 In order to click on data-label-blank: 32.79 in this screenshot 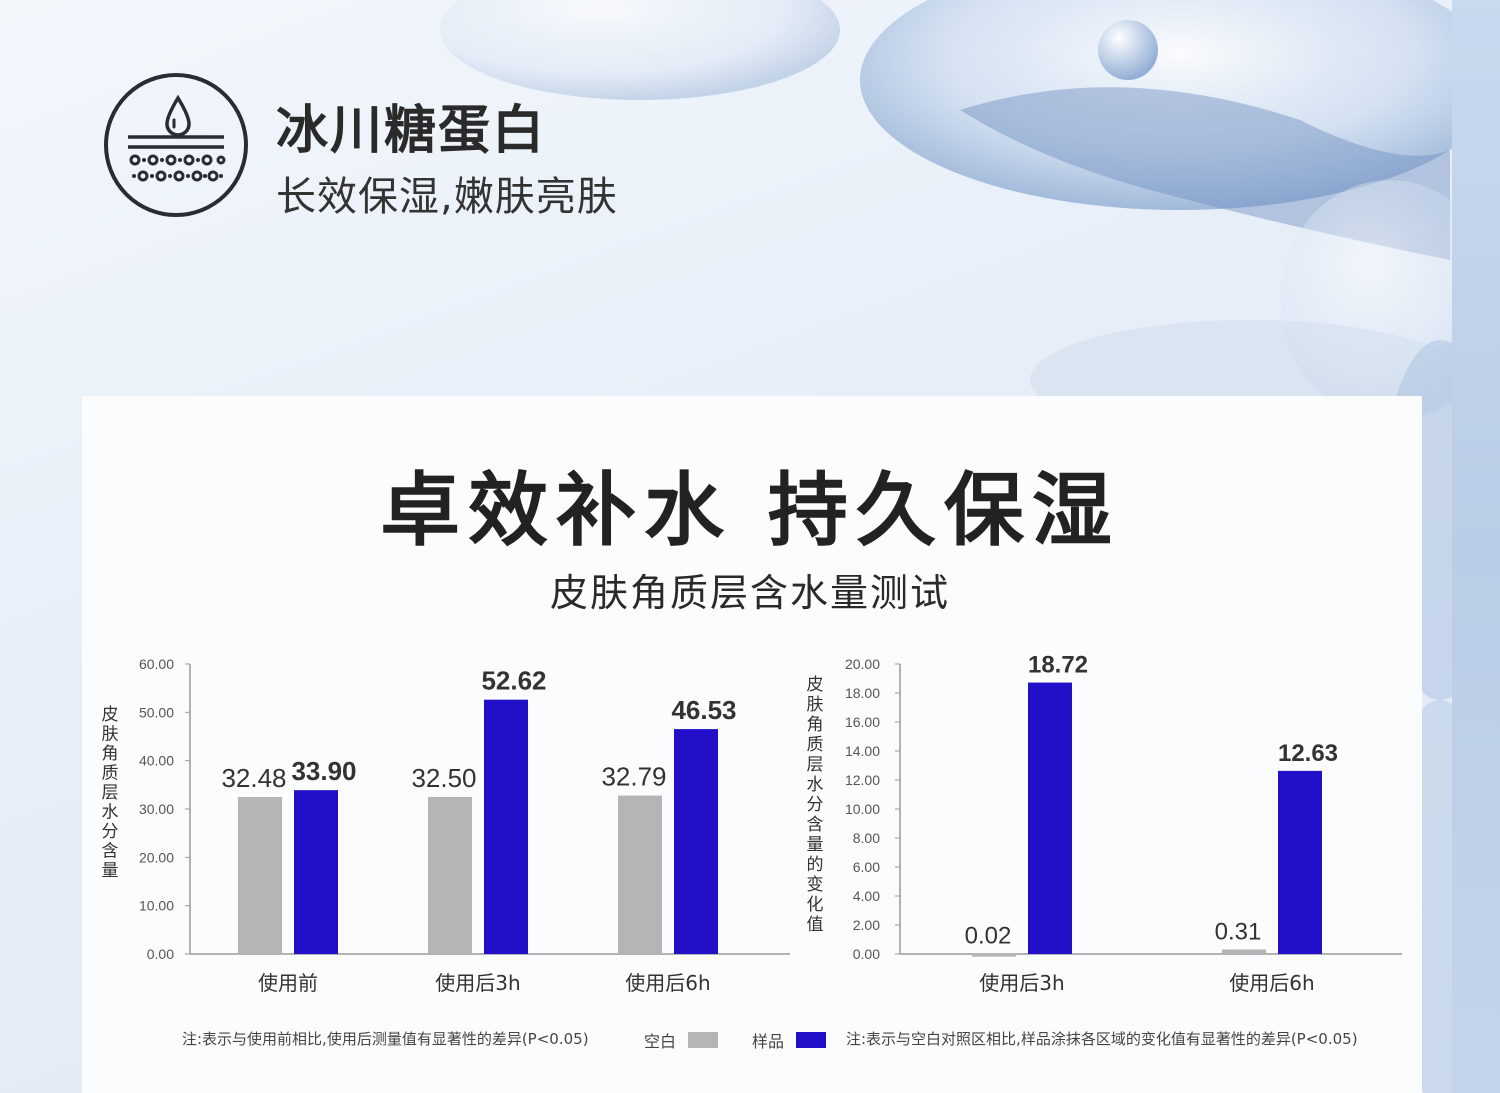, I will do `click(633, 777)`.